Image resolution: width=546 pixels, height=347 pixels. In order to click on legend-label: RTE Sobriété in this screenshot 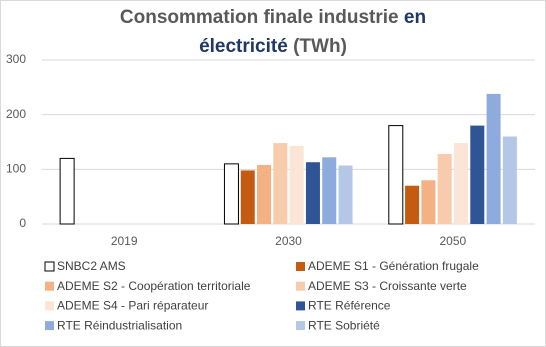, I will do `click(344, 325)`.